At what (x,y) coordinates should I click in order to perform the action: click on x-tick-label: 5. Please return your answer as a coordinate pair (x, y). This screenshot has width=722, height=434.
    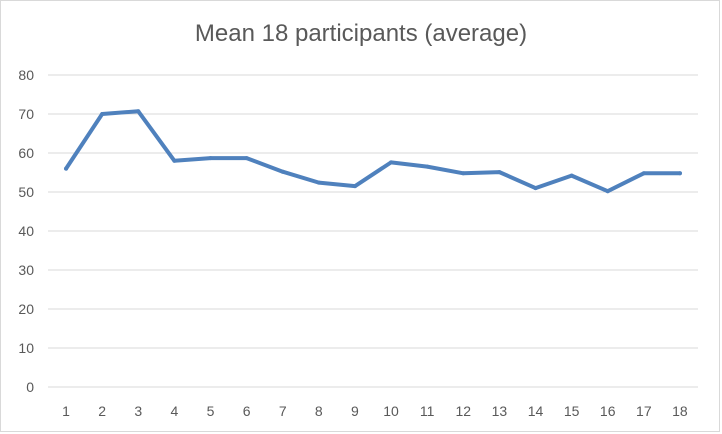
    Looking at the image, I should click on (211, 411).